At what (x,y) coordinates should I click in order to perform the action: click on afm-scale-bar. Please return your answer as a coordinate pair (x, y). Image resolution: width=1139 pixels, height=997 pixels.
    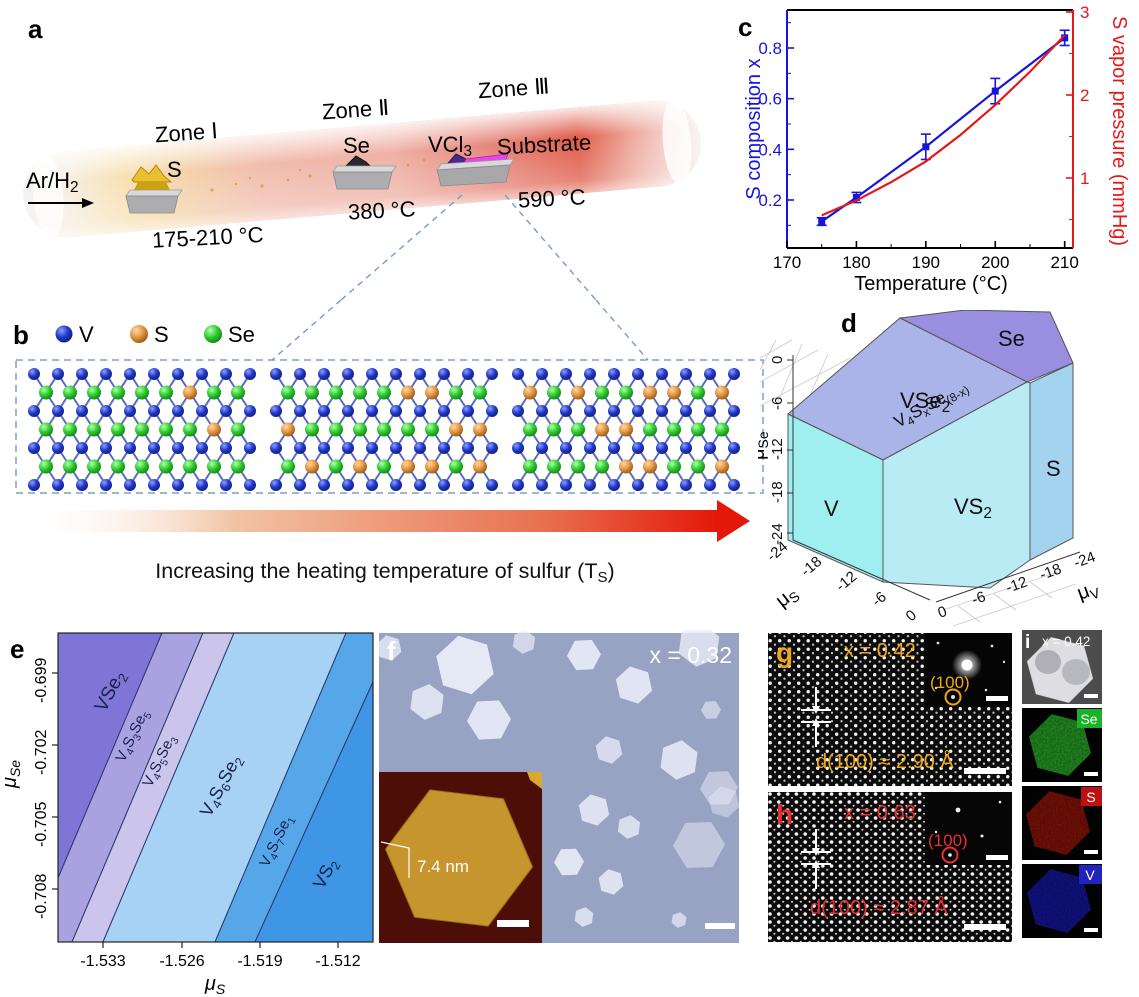
    Looking at the image, I should click on (513, 923).